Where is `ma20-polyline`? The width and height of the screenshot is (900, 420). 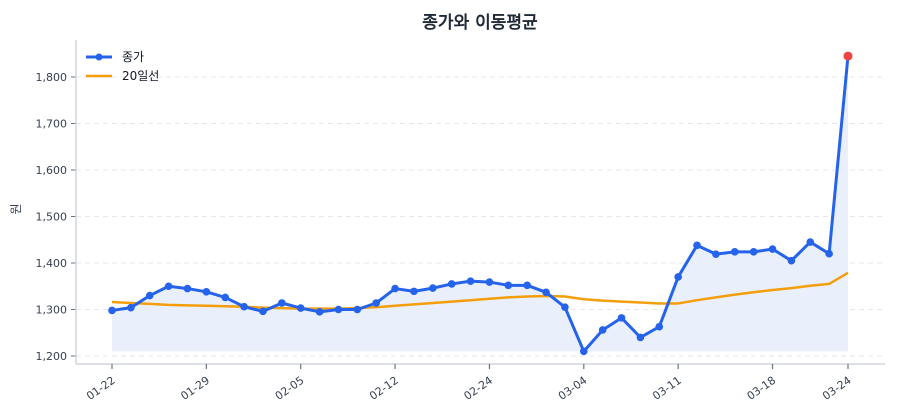
ma20-polyline is located at coordinates (480, 290).